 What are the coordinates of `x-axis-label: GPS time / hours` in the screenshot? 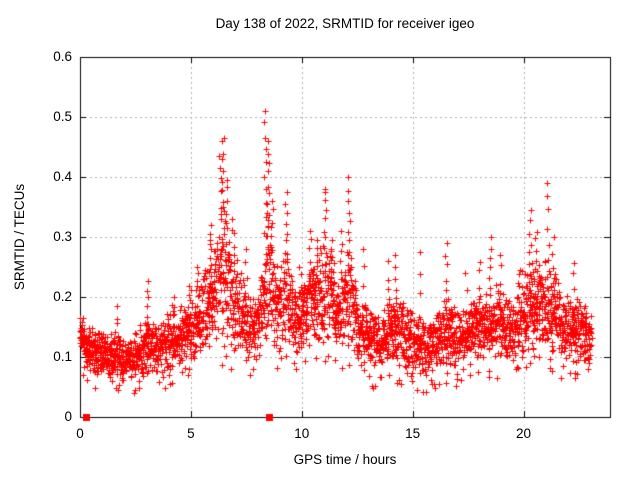 It's located at (345, 459).